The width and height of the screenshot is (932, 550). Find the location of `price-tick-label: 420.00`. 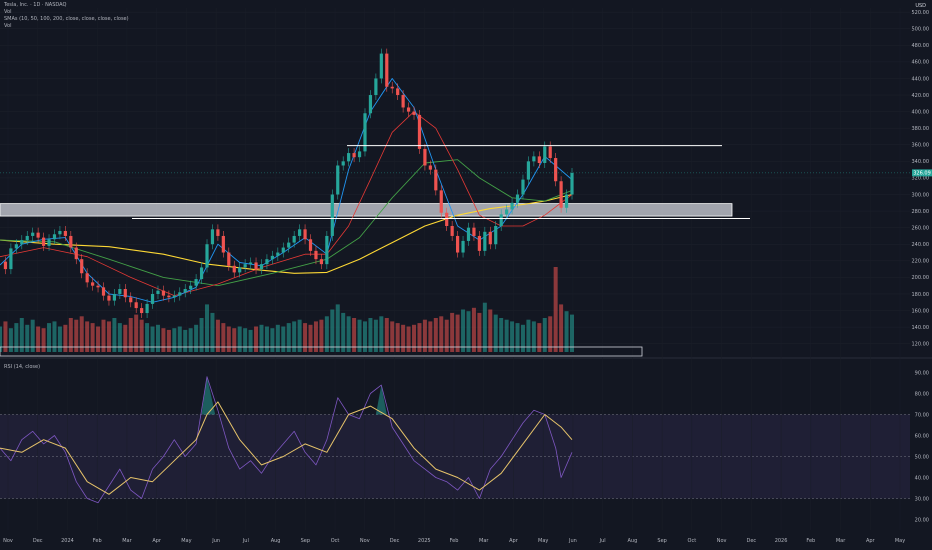

price-tick-label: 420.00 is located at coordinates (921, 96).